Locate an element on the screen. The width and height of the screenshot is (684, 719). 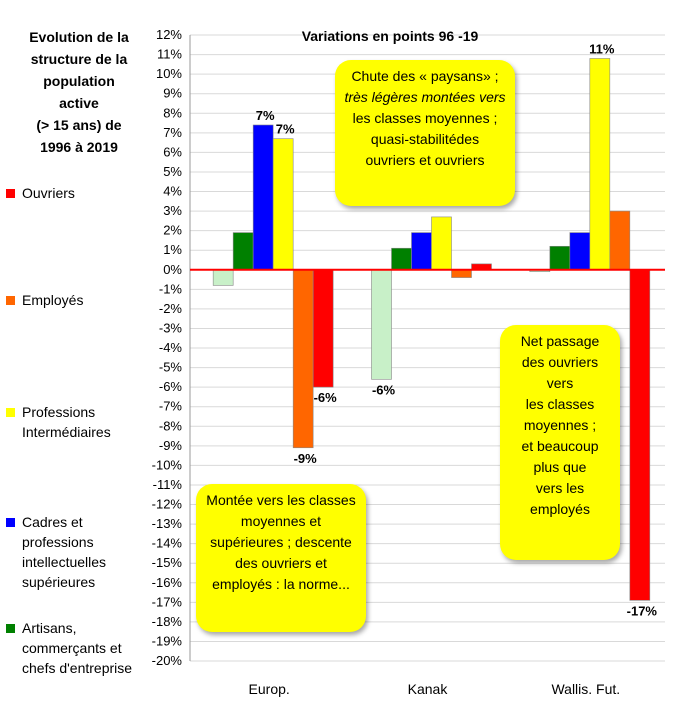
y-tick-label: 3% is located at coordinates (172, 210).